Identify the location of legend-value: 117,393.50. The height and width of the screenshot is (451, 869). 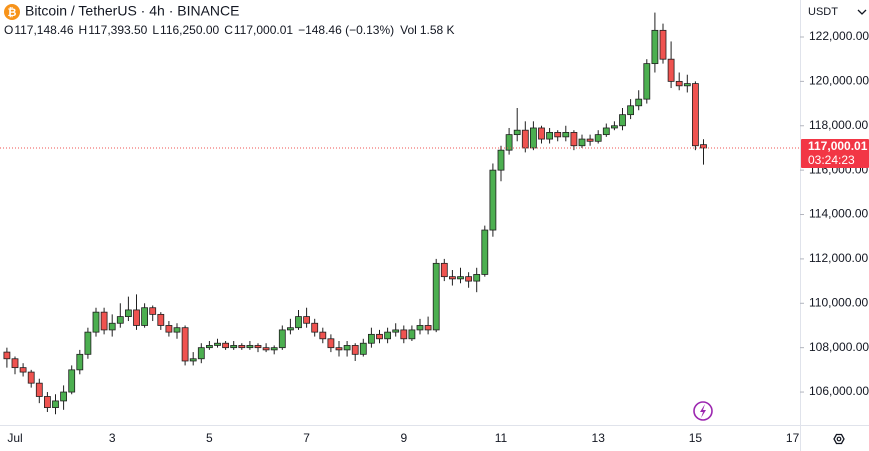
(117, 30).